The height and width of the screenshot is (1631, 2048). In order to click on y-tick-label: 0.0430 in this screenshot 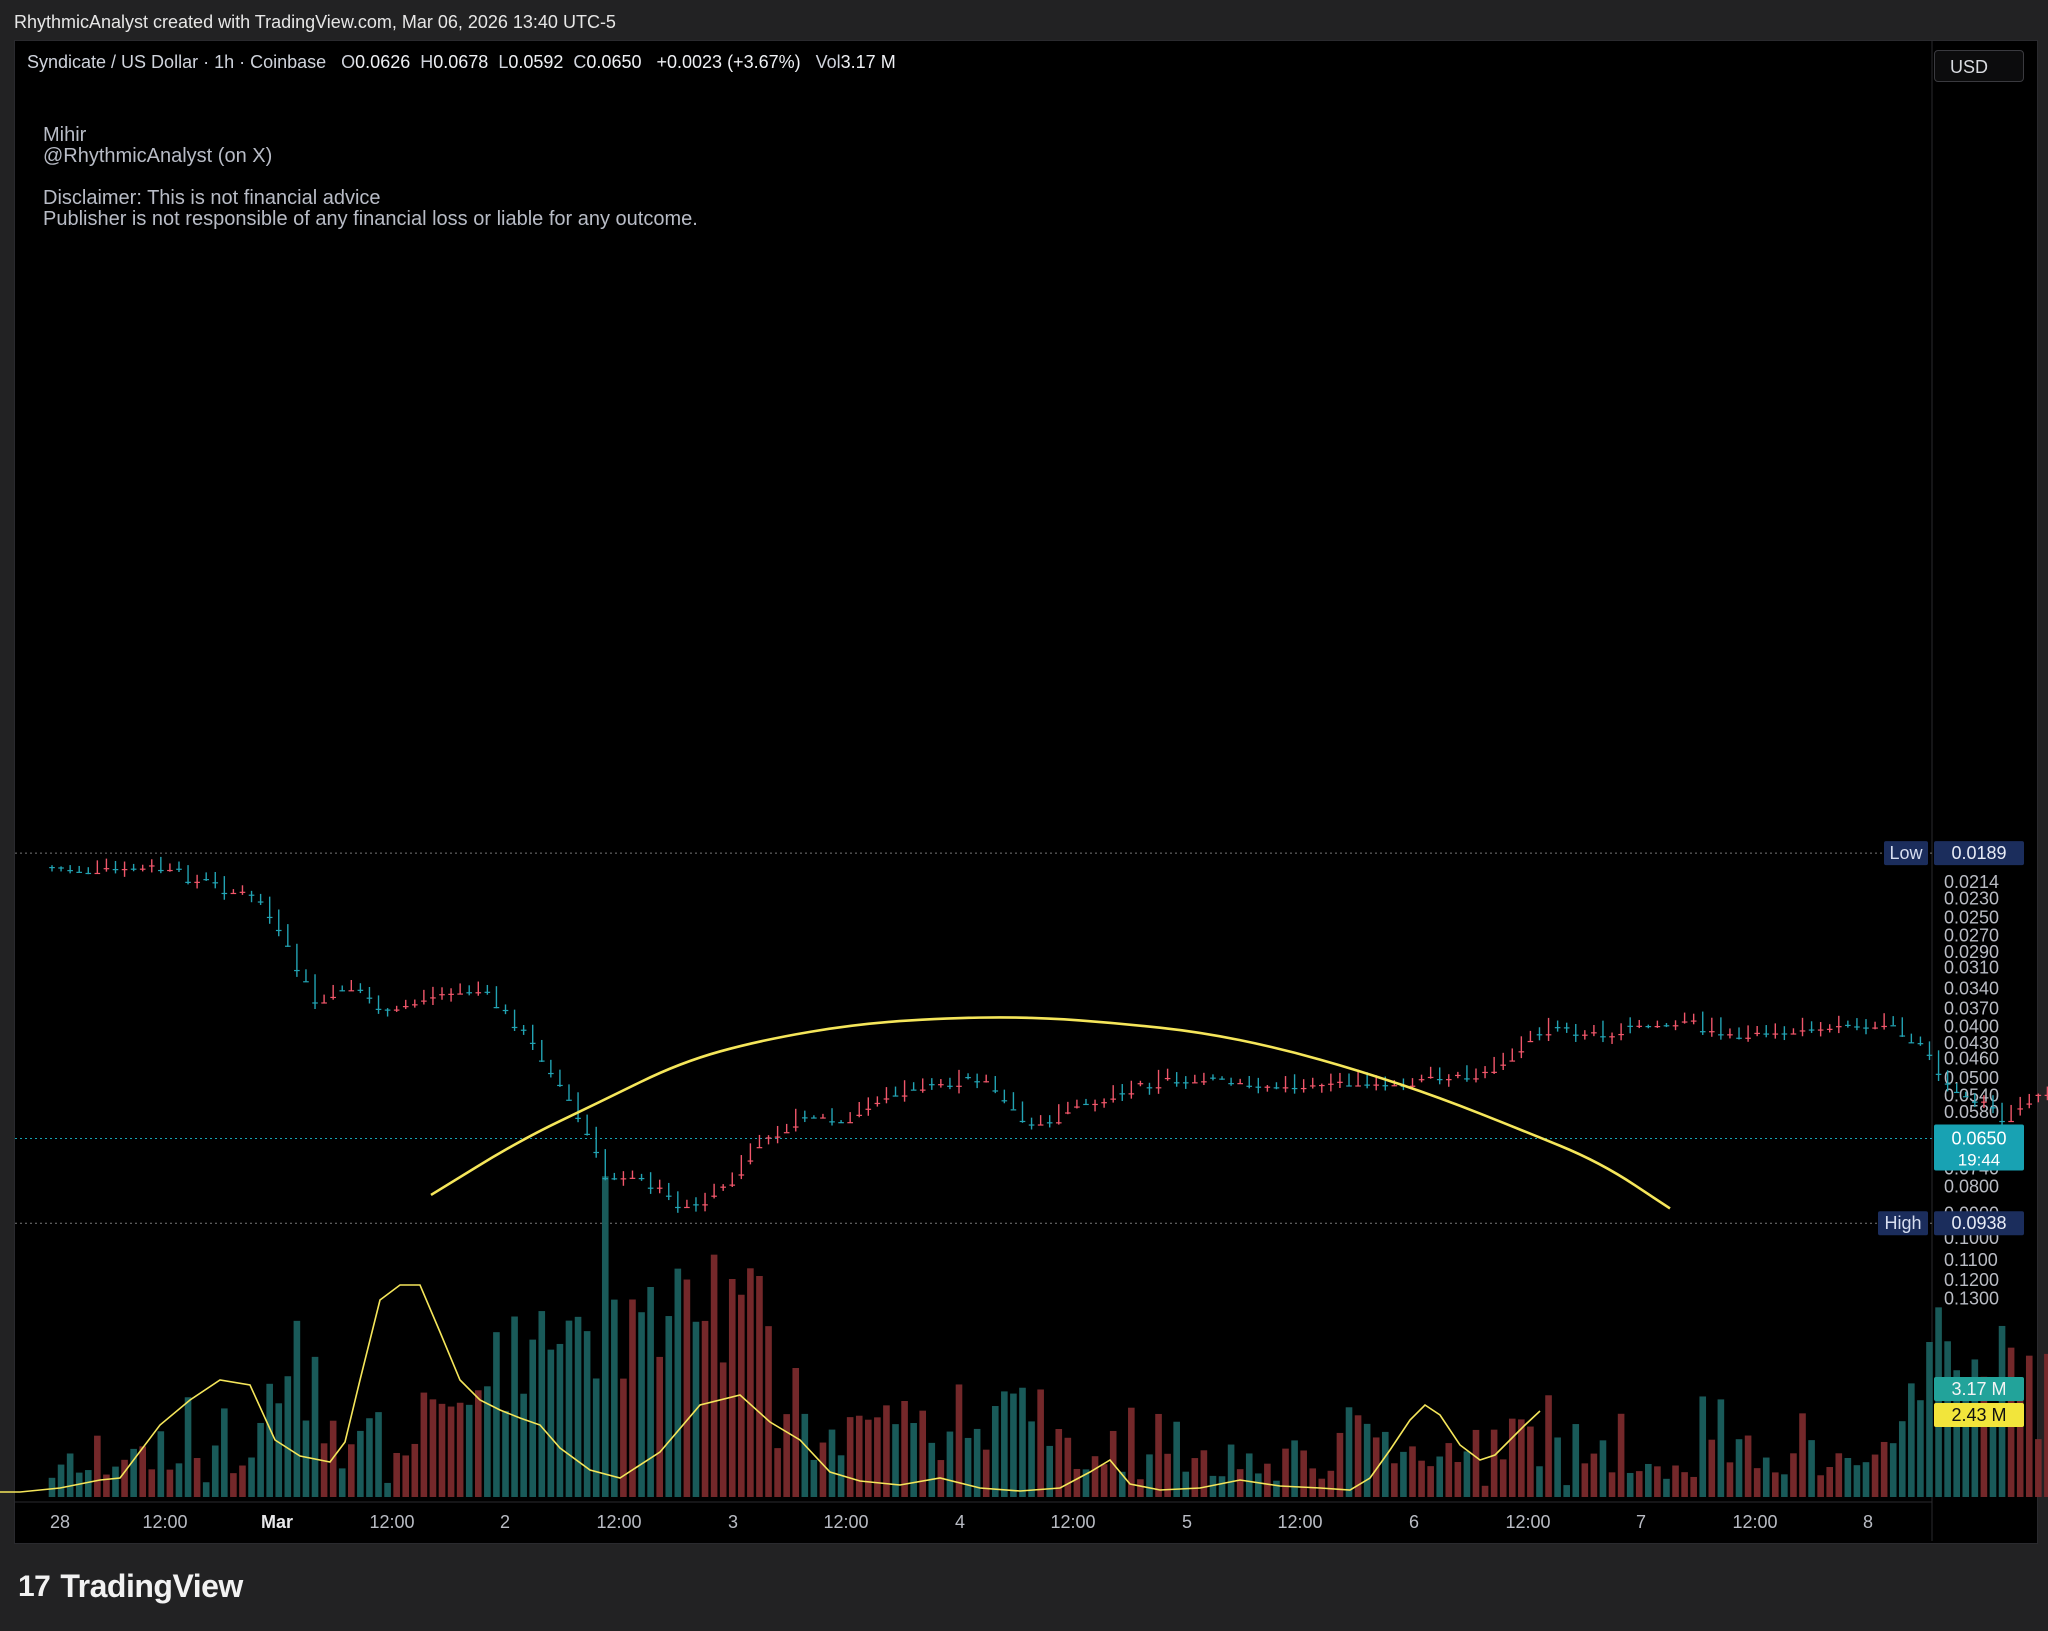, I will do `click(1971, 1043)`.